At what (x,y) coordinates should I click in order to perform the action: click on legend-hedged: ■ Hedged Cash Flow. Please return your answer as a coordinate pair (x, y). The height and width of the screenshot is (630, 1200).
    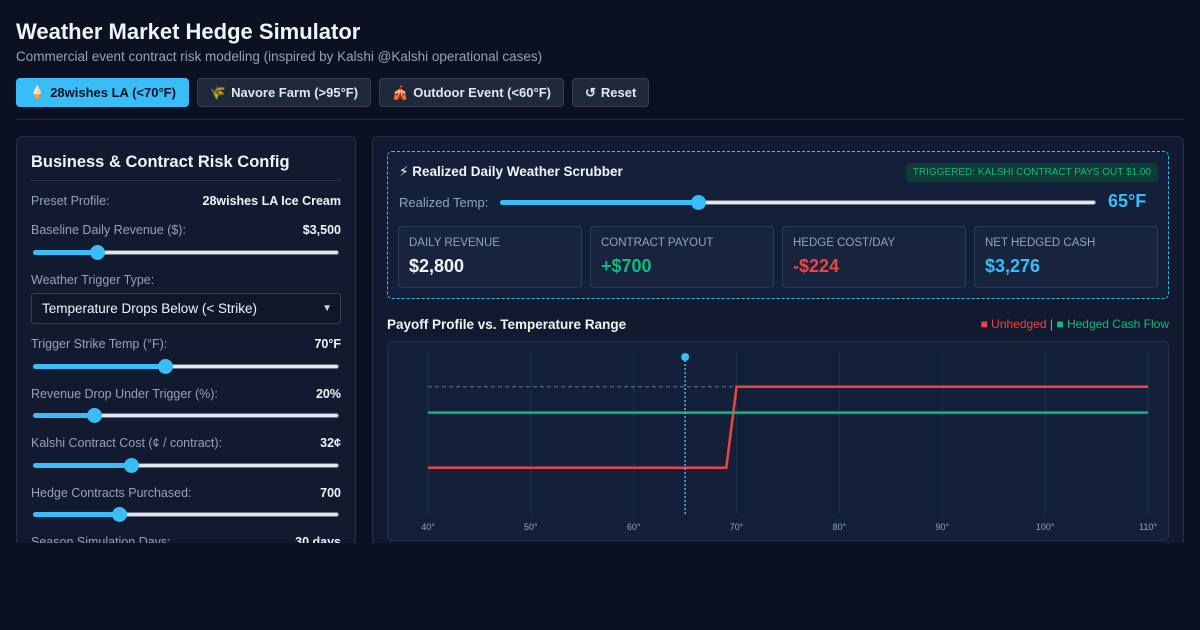
    Looking at the image, I should click on (1112, 324).